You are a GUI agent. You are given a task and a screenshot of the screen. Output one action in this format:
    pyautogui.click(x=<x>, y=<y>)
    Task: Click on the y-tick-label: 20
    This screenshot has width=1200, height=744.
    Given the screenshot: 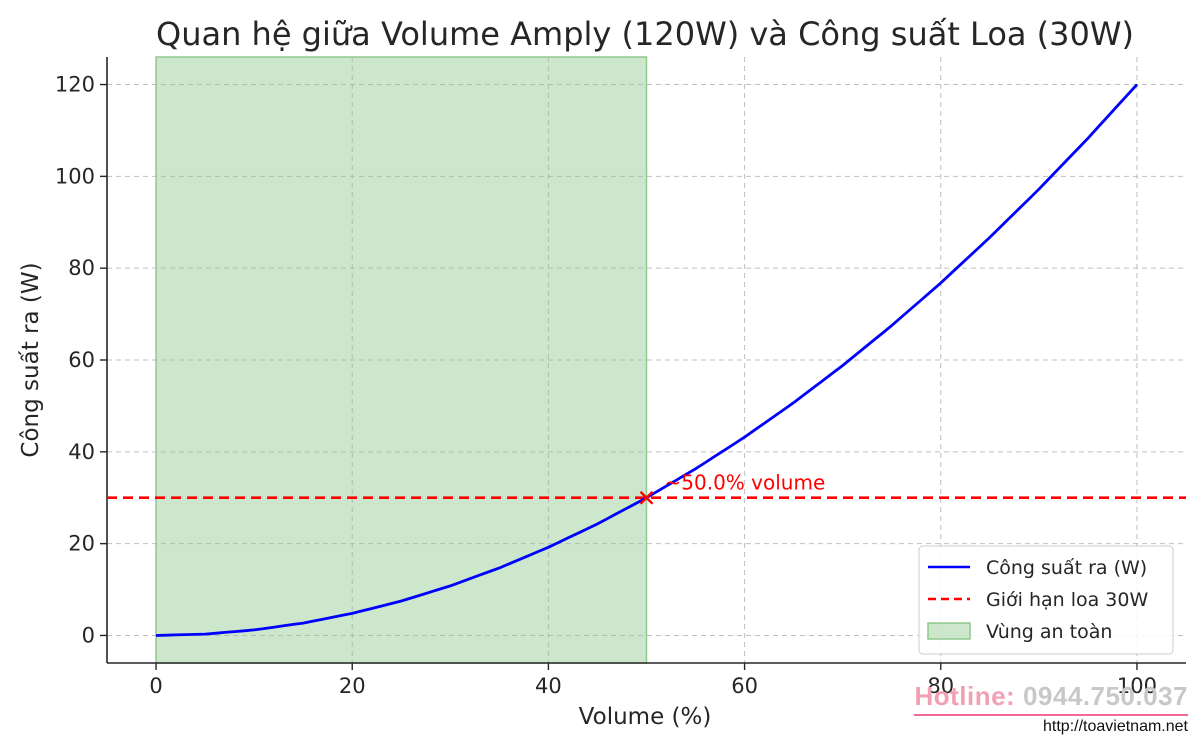 What is the action you would take?
    pyautogui.click(x=81, y=544)
    